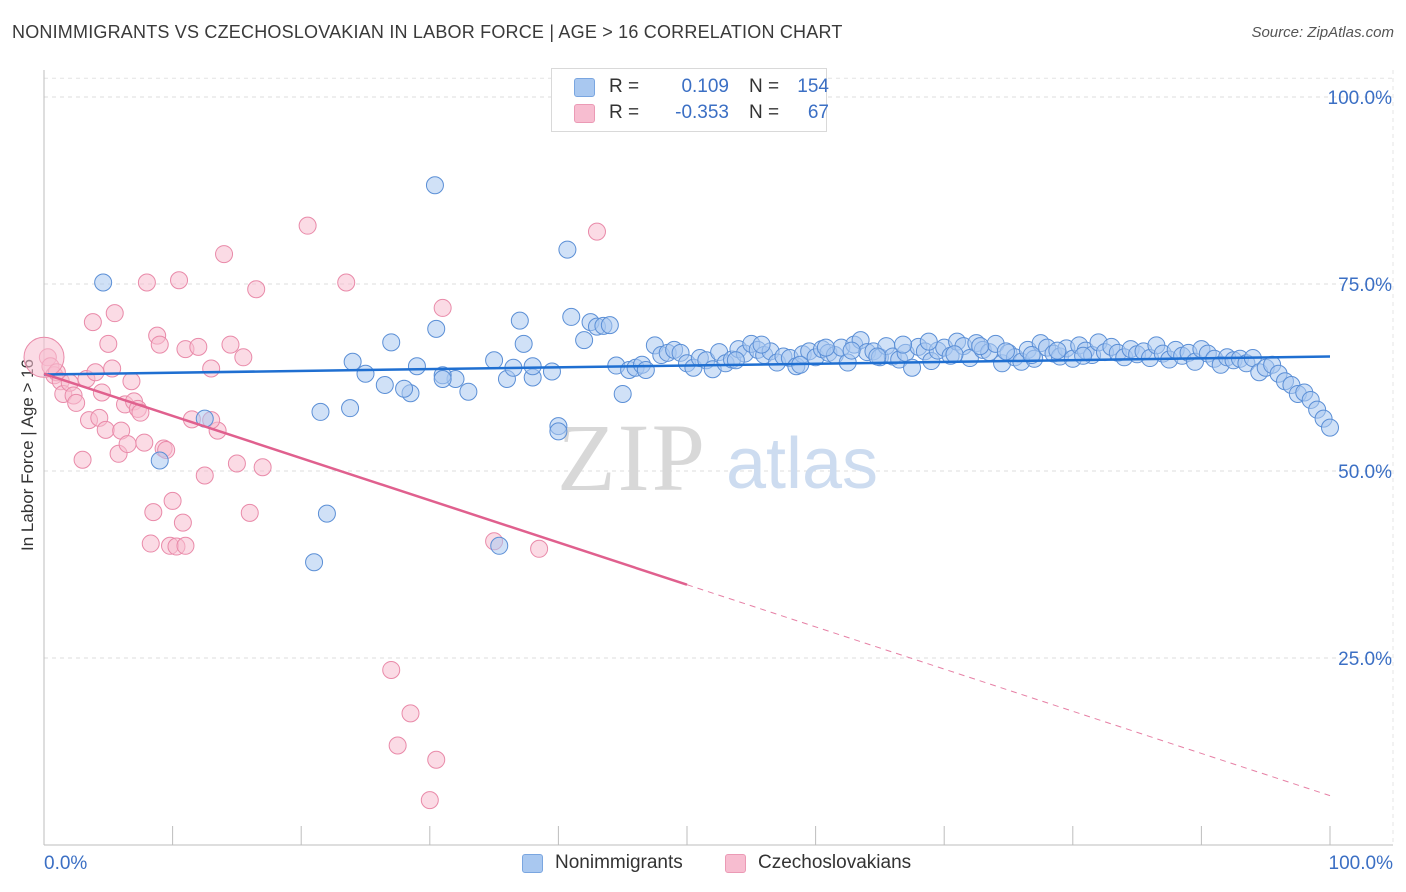  I want to click on series-legend-nonimmigrants: Nonimmigrants, so click(602, 863).